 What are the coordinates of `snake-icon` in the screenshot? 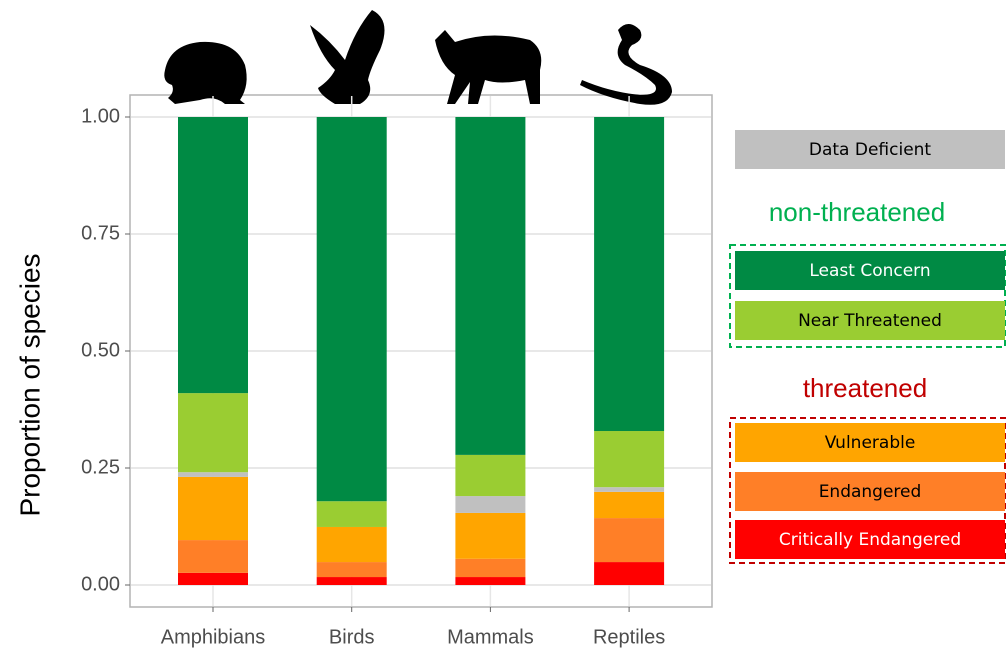 It's located at (626, 64).